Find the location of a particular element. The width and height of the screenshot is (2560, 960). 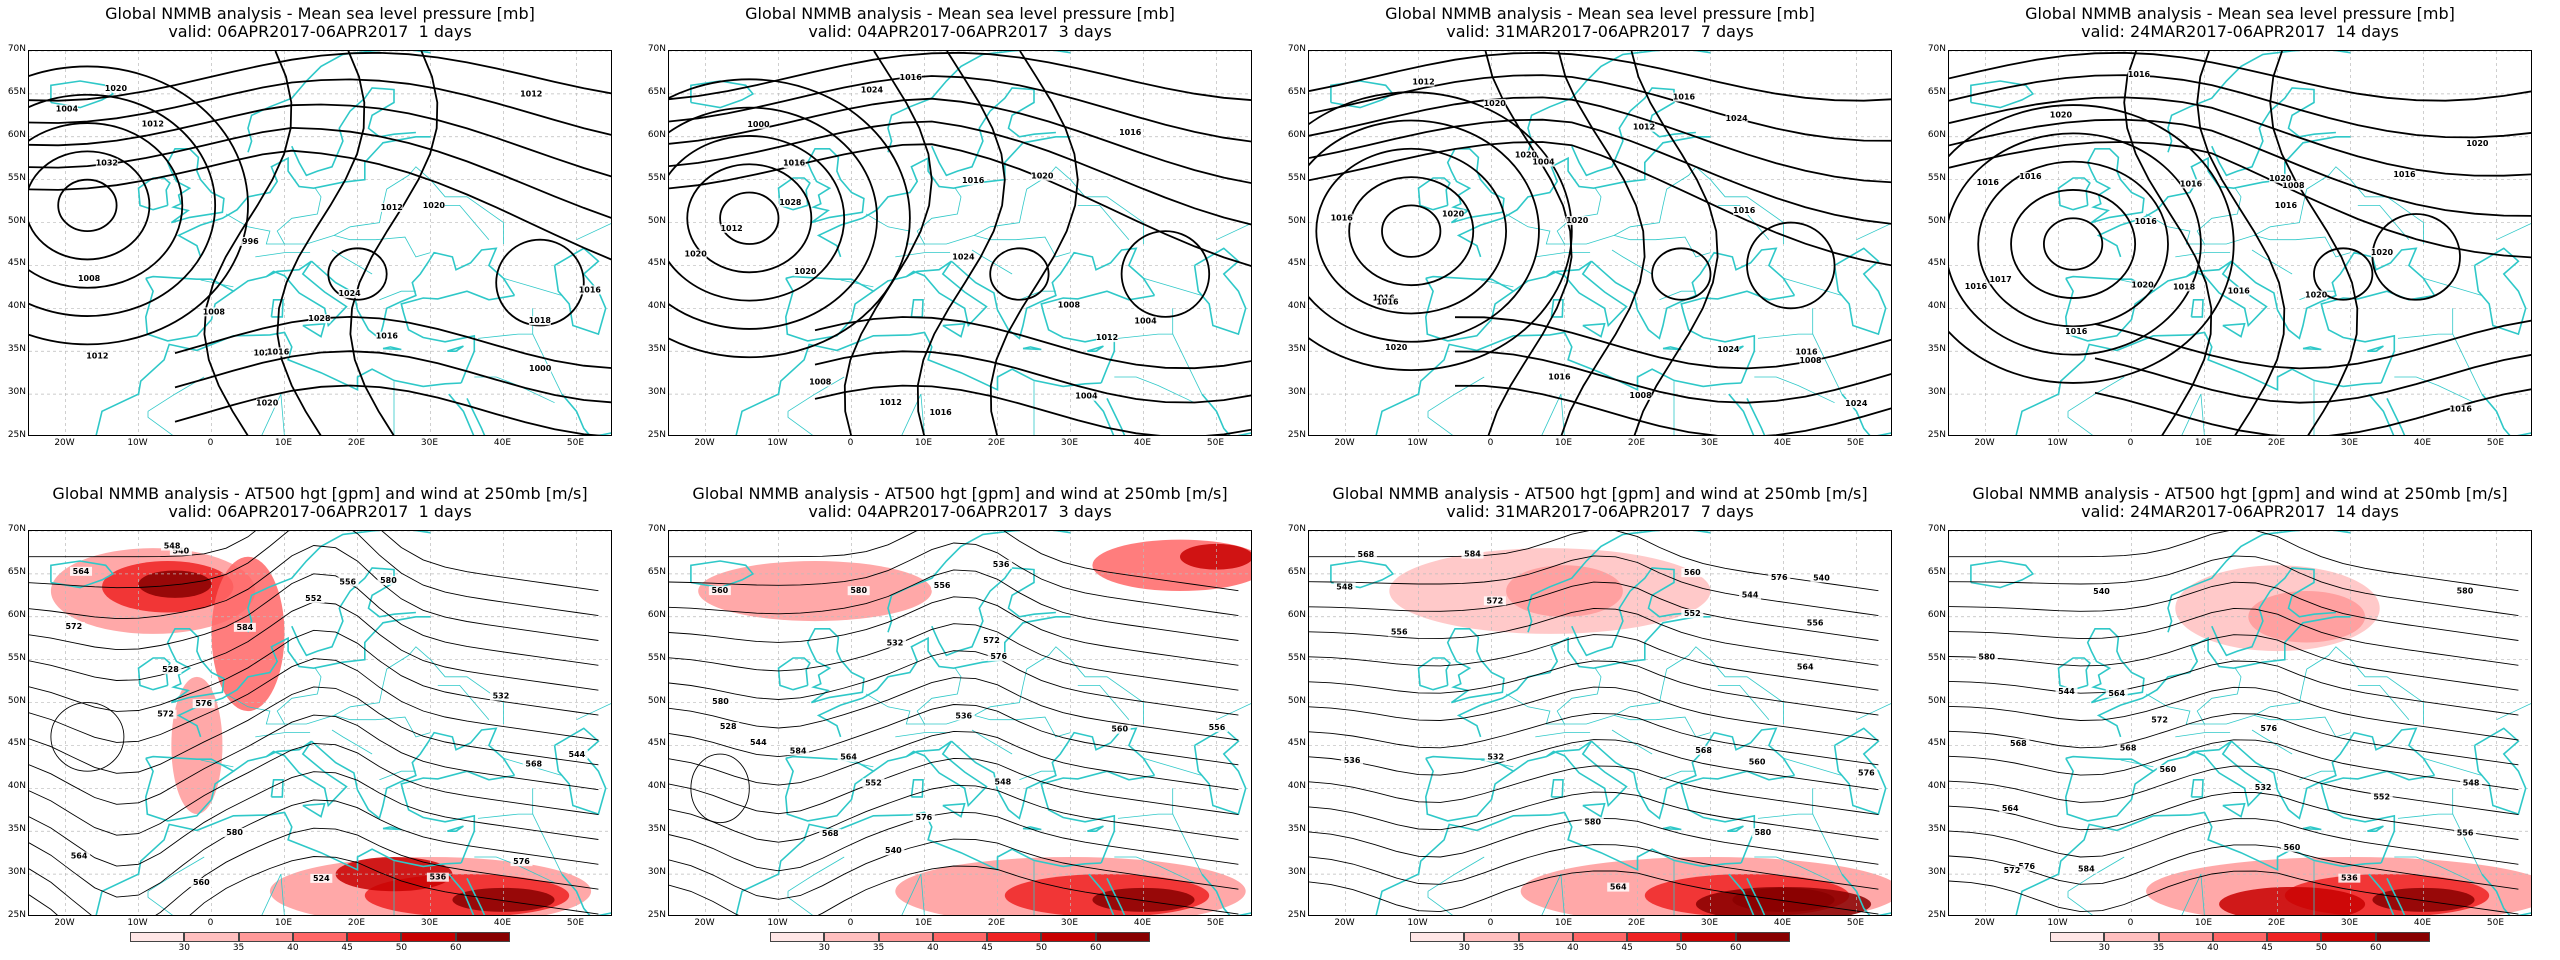

lon-tick-label: 30E is located at coordinates (2349, 443).